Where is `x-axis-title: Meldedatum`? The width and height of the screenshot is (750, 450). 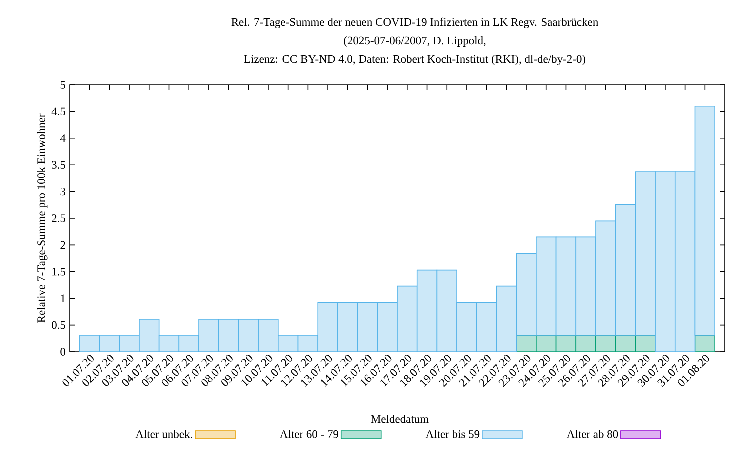
x-axis-title: Meldedatum is located at coordinates (400, 419).